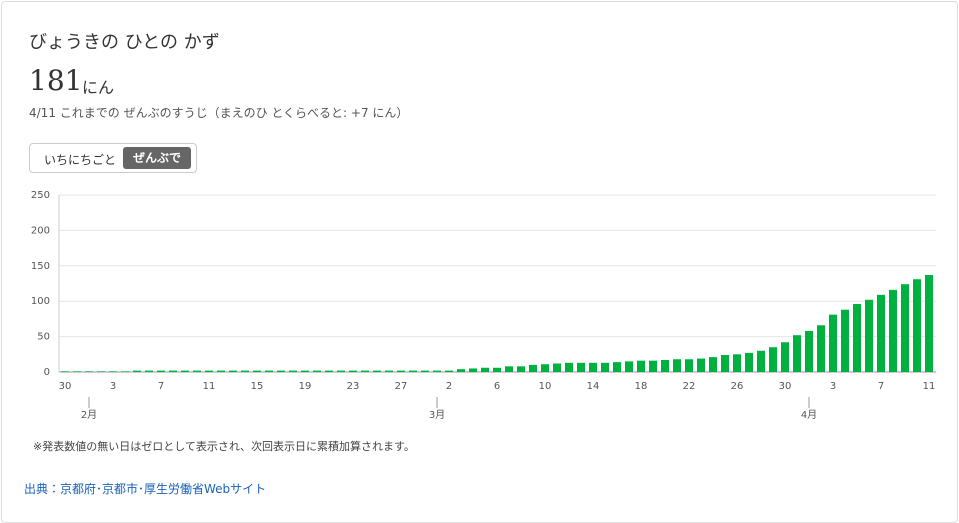  I want to click on toggle: いちにちごと ぜんぶで, so click(113, 158).